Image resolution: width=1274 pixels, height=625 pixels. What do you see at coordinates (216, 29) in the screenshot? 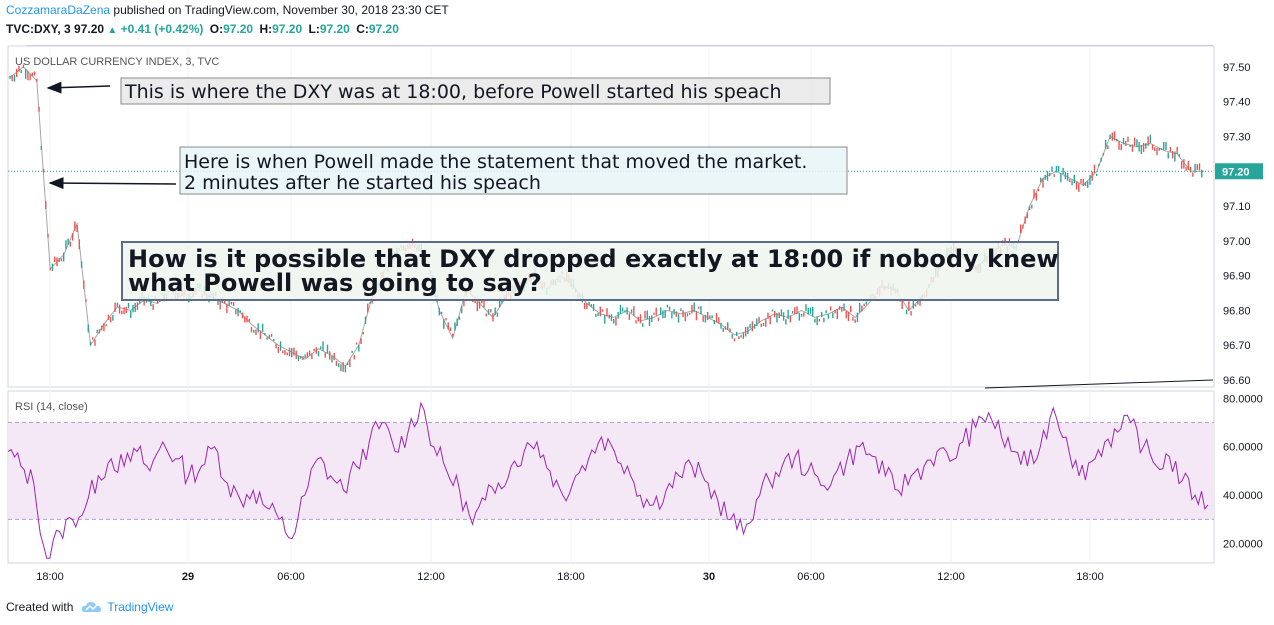
I see `open-label: O:` at bounding box center [216, 29].